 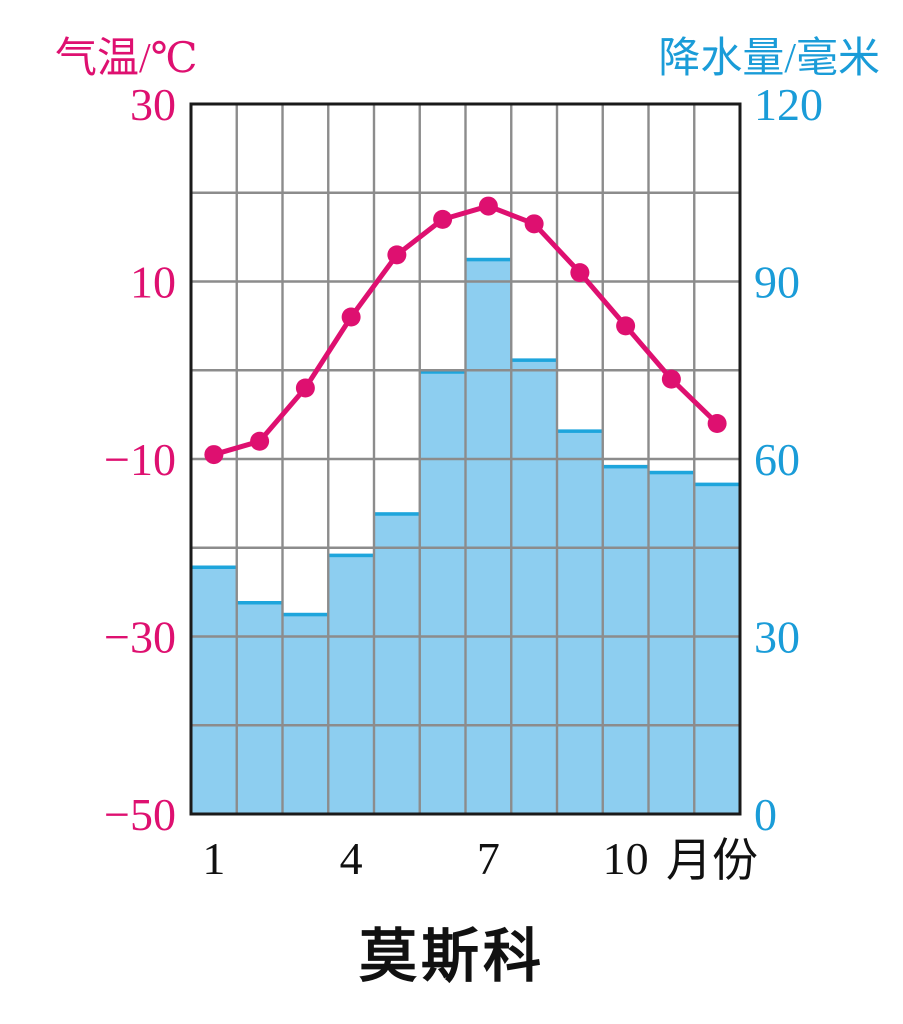 I want to click on x-axis-tick-label: 10, so click(x=626, y=858).